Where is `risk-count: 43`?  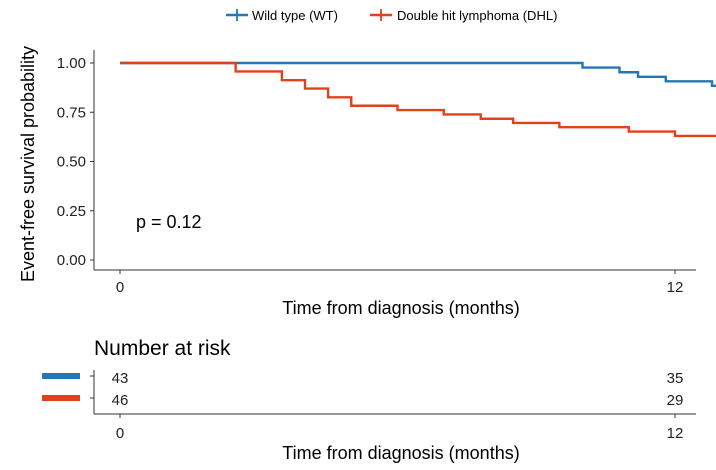
risk-count: 43 is located at coordinates (120, 378).